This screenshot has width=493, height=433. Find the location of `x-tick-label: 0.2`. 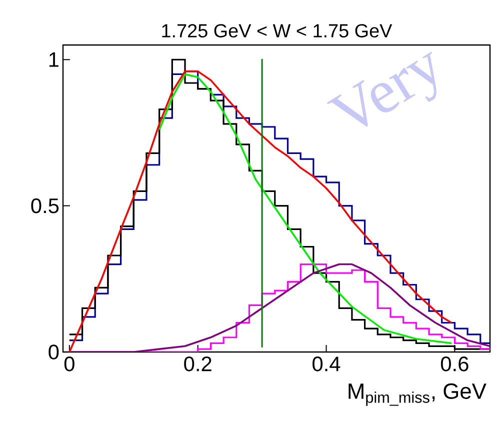

x-tick-label: 0.2 is located at coordinates (198, 364).